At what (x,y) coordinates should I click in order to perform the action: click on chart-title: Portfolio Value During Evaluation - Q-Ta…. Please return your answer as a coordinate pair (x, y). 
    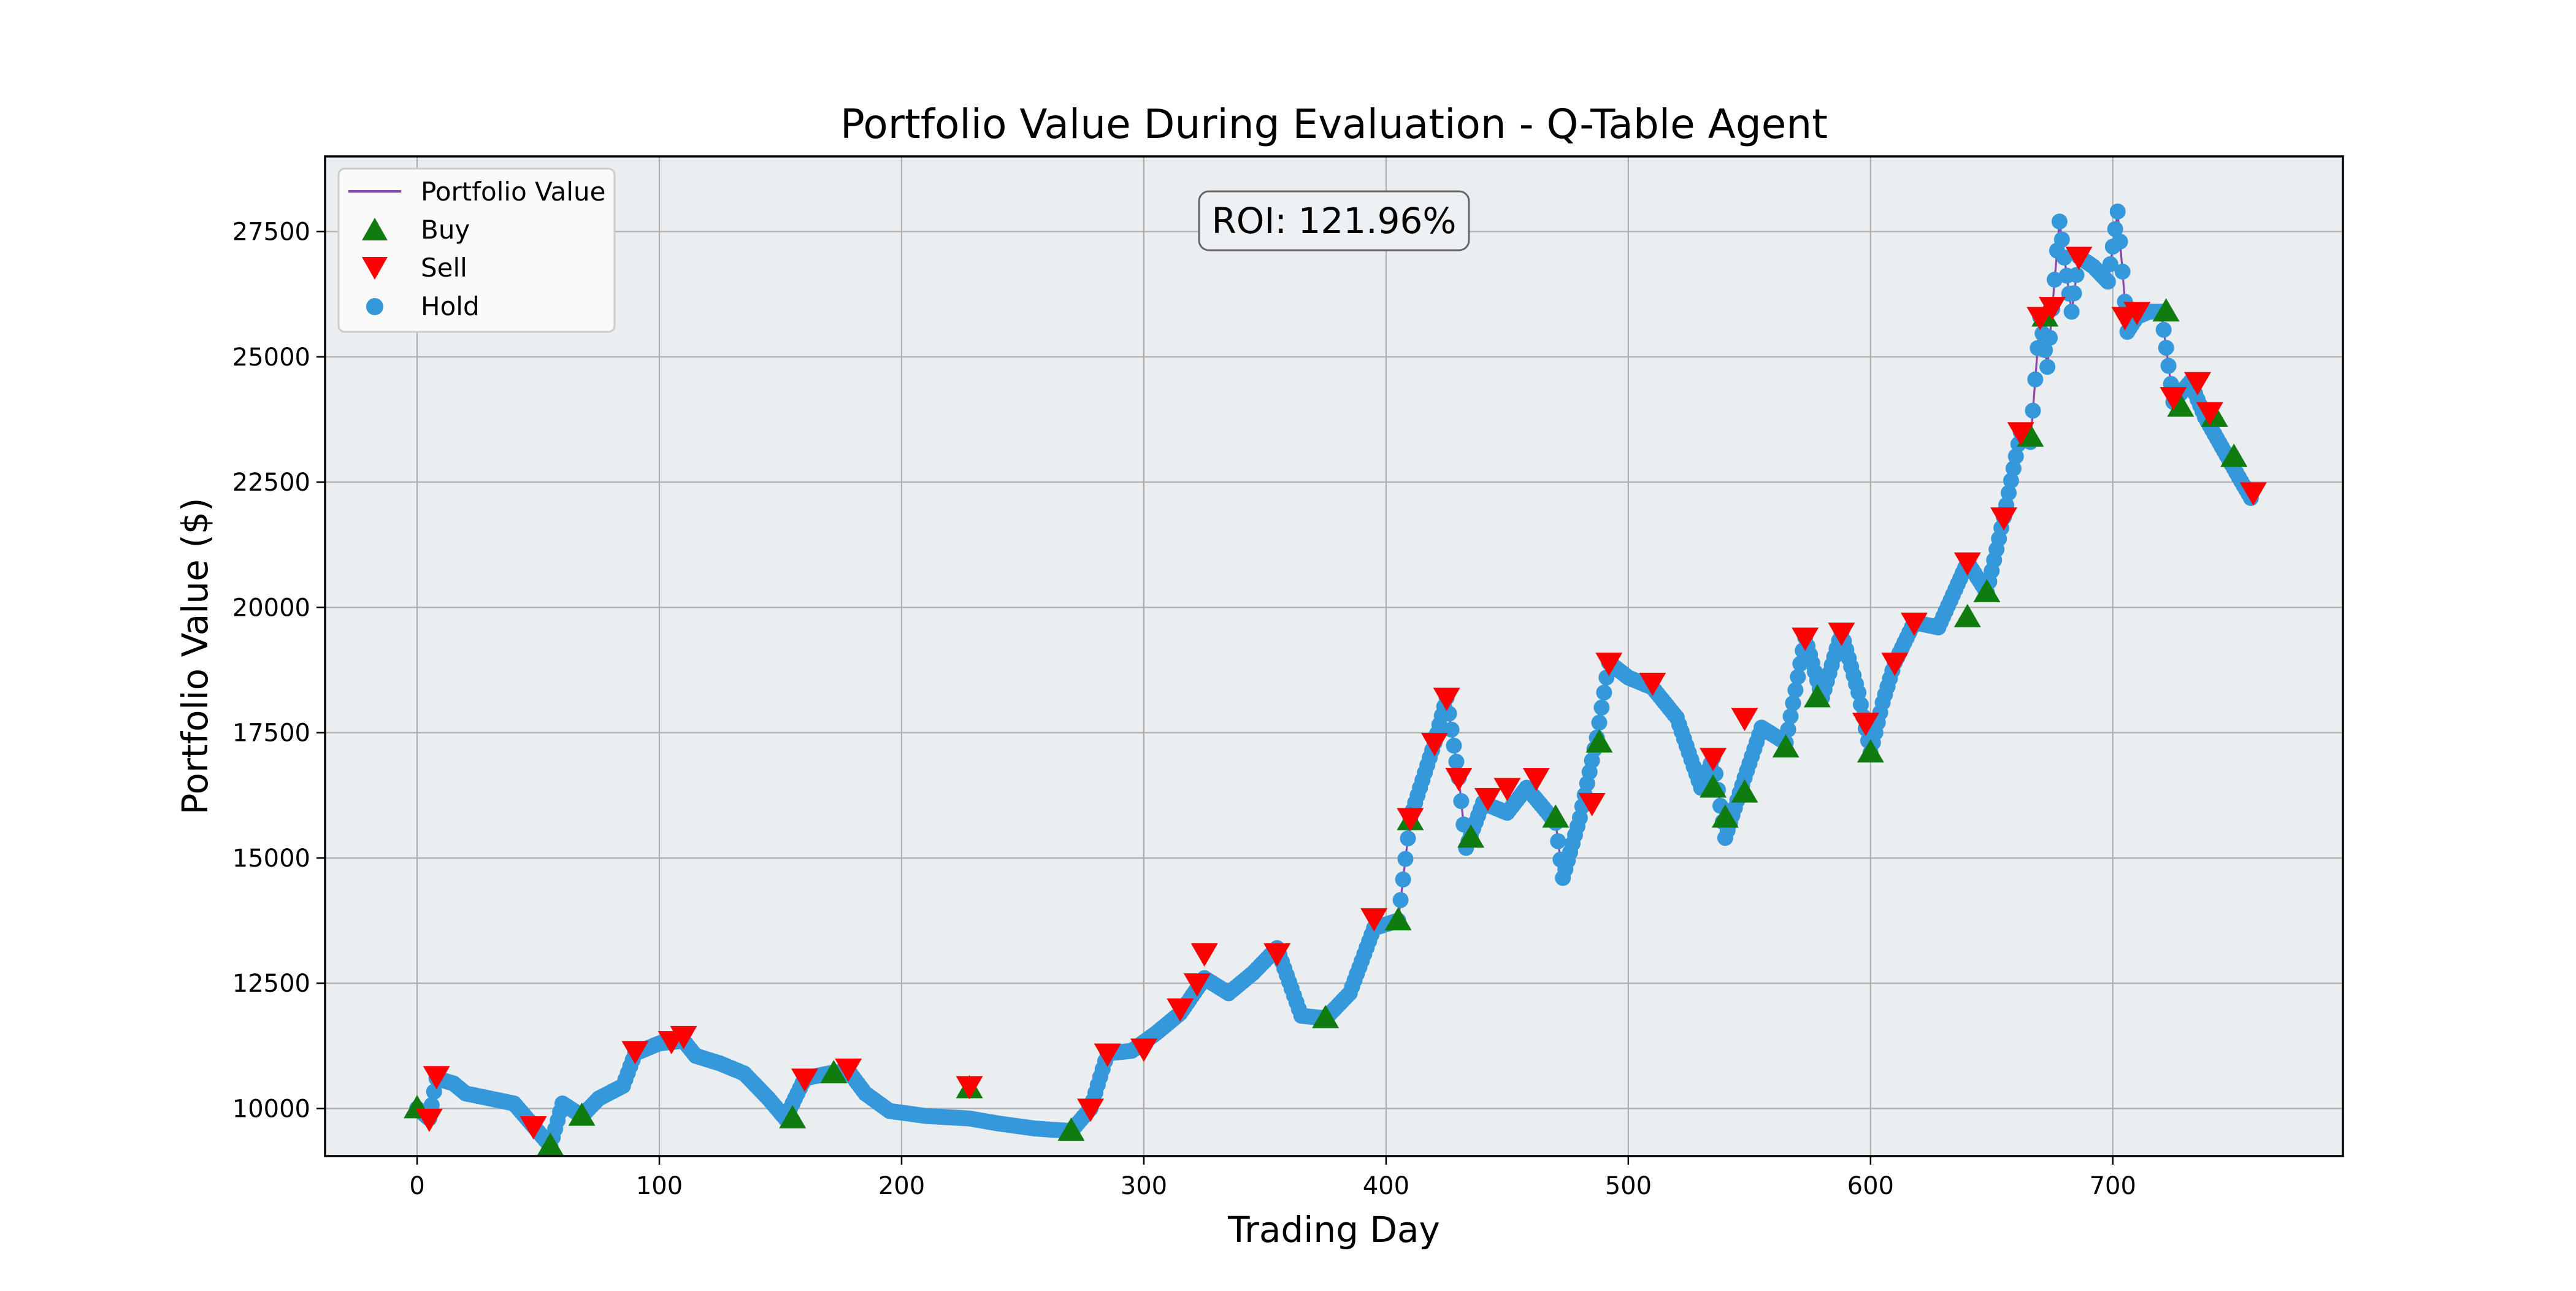
    Looking at the image, I should click on (1334, 124).